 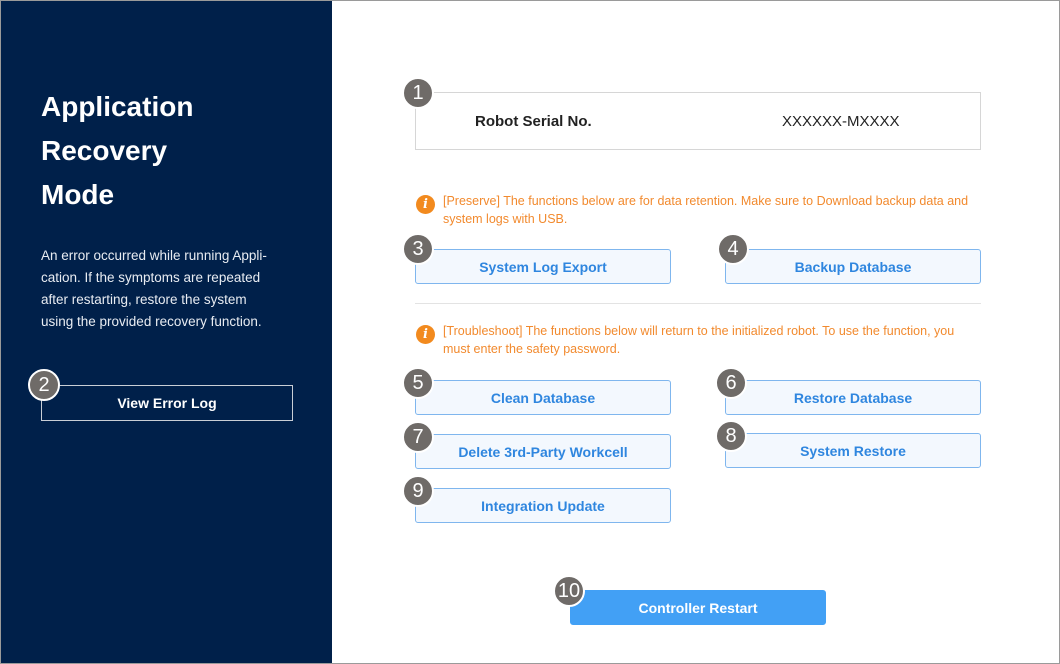 I want to click on badge-9: 9, so click(x=418, y=491).